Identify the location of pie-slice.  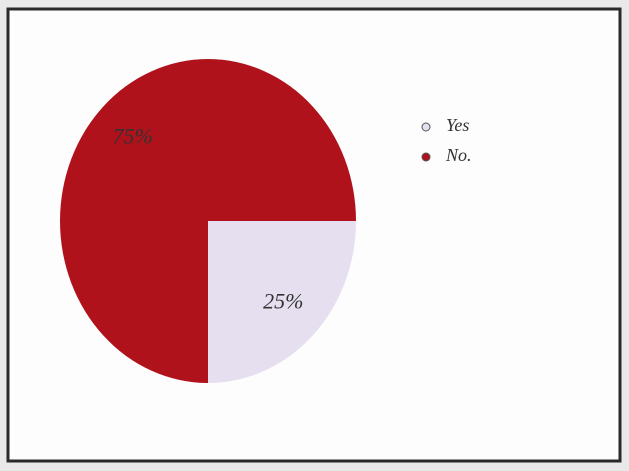
(282, 302).